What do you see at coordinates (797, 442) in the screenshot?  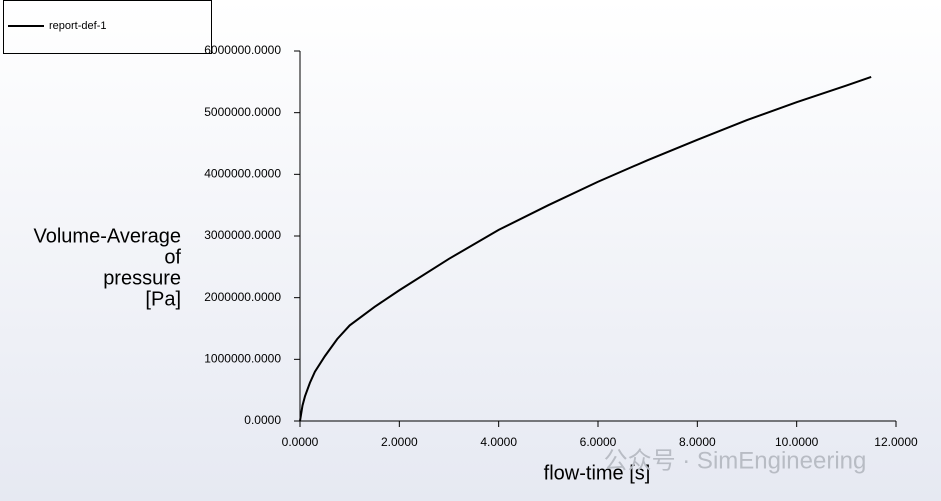 I see `x-tick-label: 10.0000` at bounding box center [797, 442].